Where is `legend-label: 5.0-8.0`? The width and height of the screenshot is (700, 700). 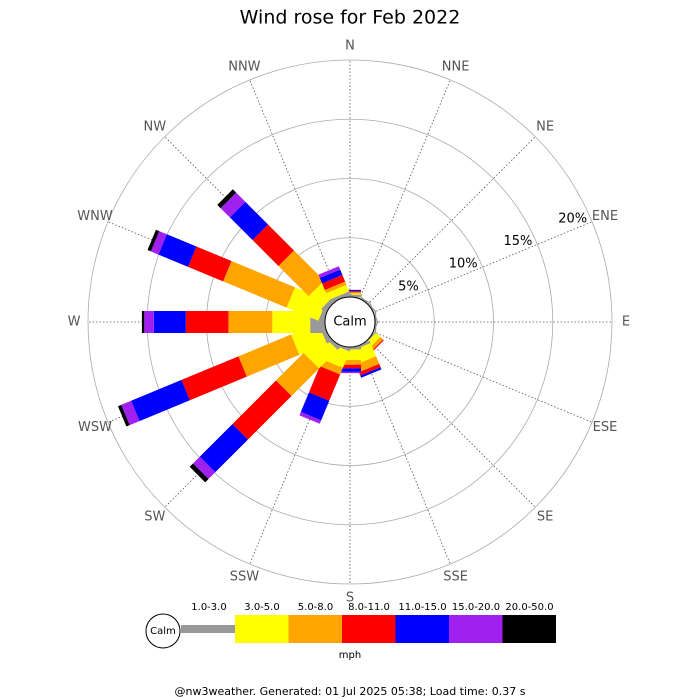 legend-label: 5.0-8.0 is located at coordinates (315, 607).